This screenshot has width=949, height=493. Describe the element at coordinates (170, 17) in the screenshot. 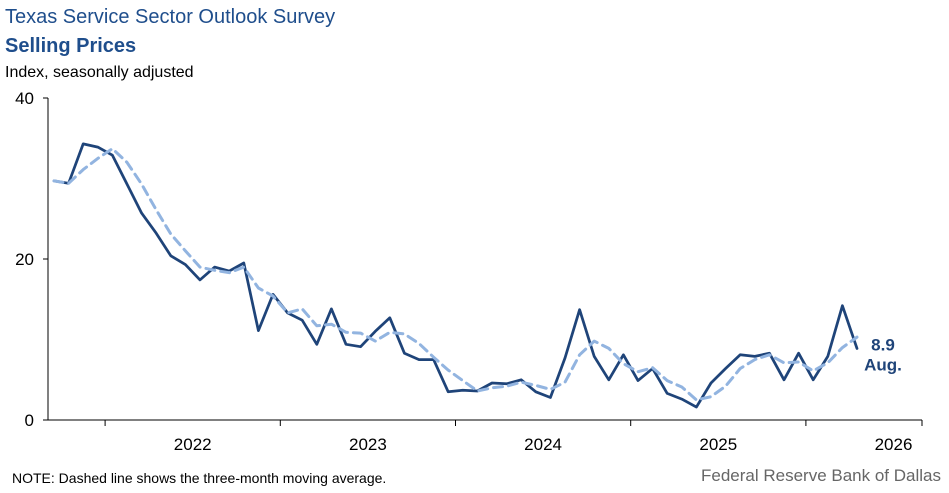

I see `chart-title: Texas Service Sector Outlook Survey` at that location.